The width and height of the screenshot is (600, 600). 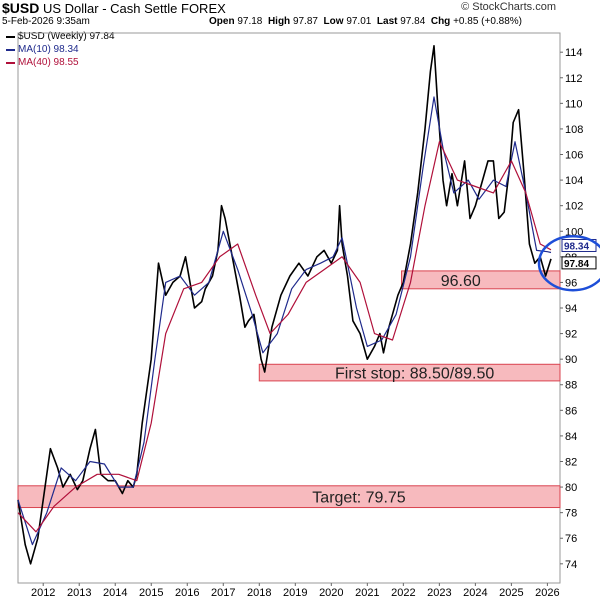 What do you see at coordinates (571, 488) in the screenshot?
I see `y-tick-label: 80` at bounding box center [571, 488].